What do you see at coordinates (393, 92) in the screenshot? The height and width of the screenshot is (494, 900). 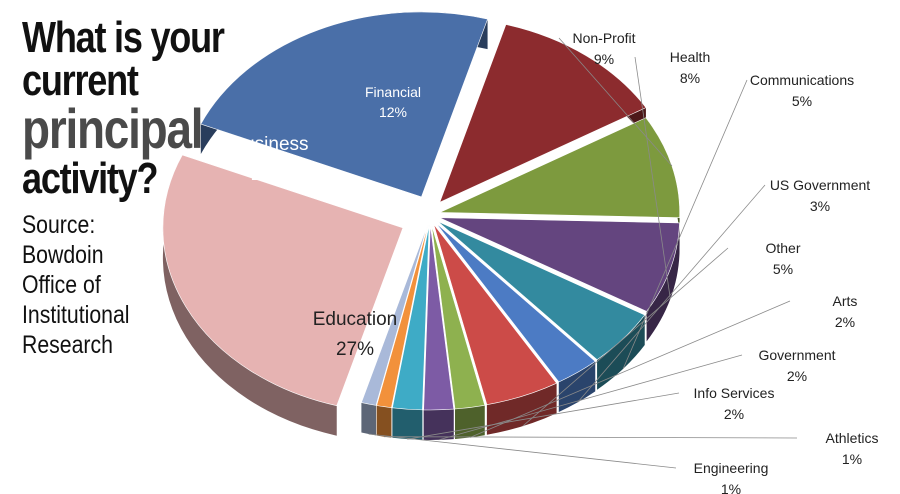 I see `slice-label: Financial` at bounding box center [393, 92].